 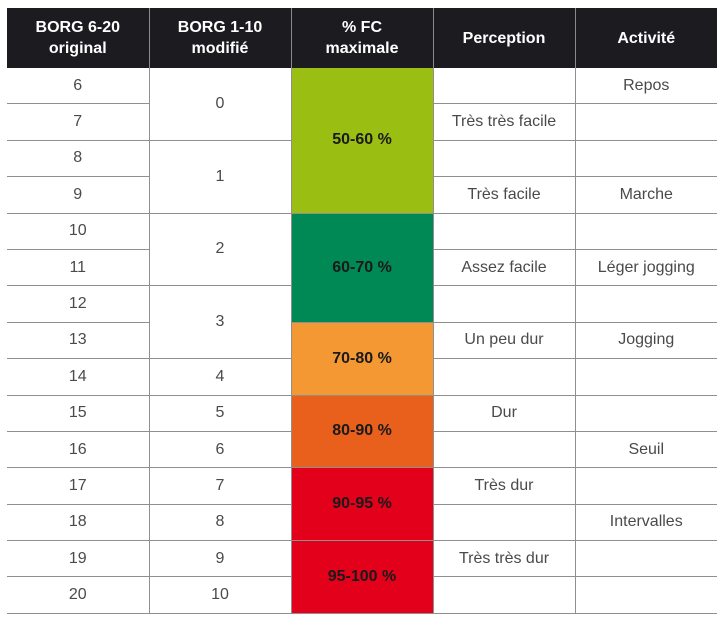 What do you see at coordinates (78, 450) in the screenshot?
I see `borg-original-cell: 16` at bounding box center [78, 450].